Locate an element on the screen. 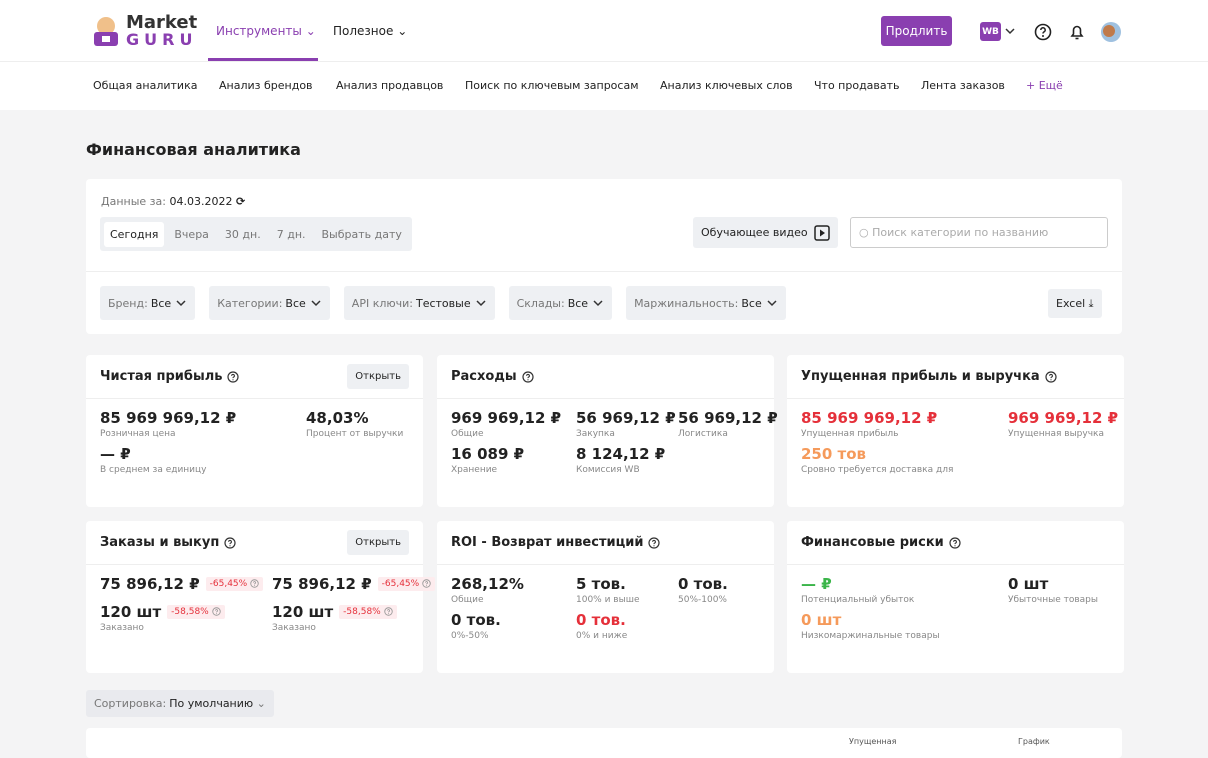 This screenshot has width=1208, height=758. search-input: ○ Поиск категории по названию is located at coordinates (979, 232).